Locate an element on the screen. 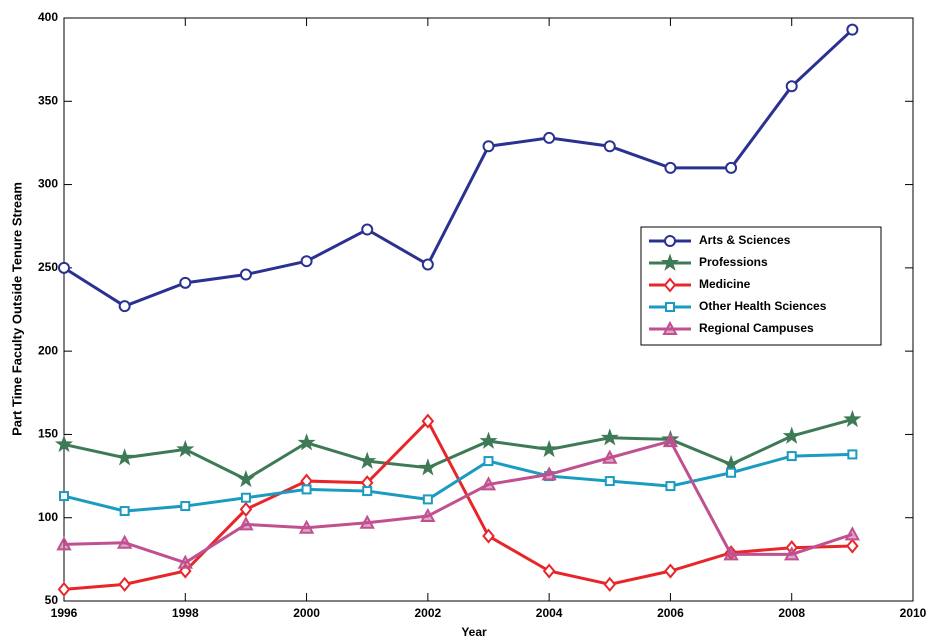  x-tick-label: 2004 is located at coordinates (549, 613).